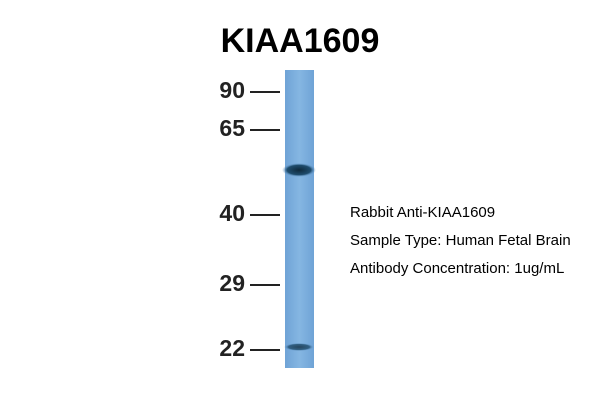 This screenshot has height=400, width=600. What do you see at coordinates (232, 348) in the screenshot?
I see `marker-label: 22` at bounding box center [232, 348].